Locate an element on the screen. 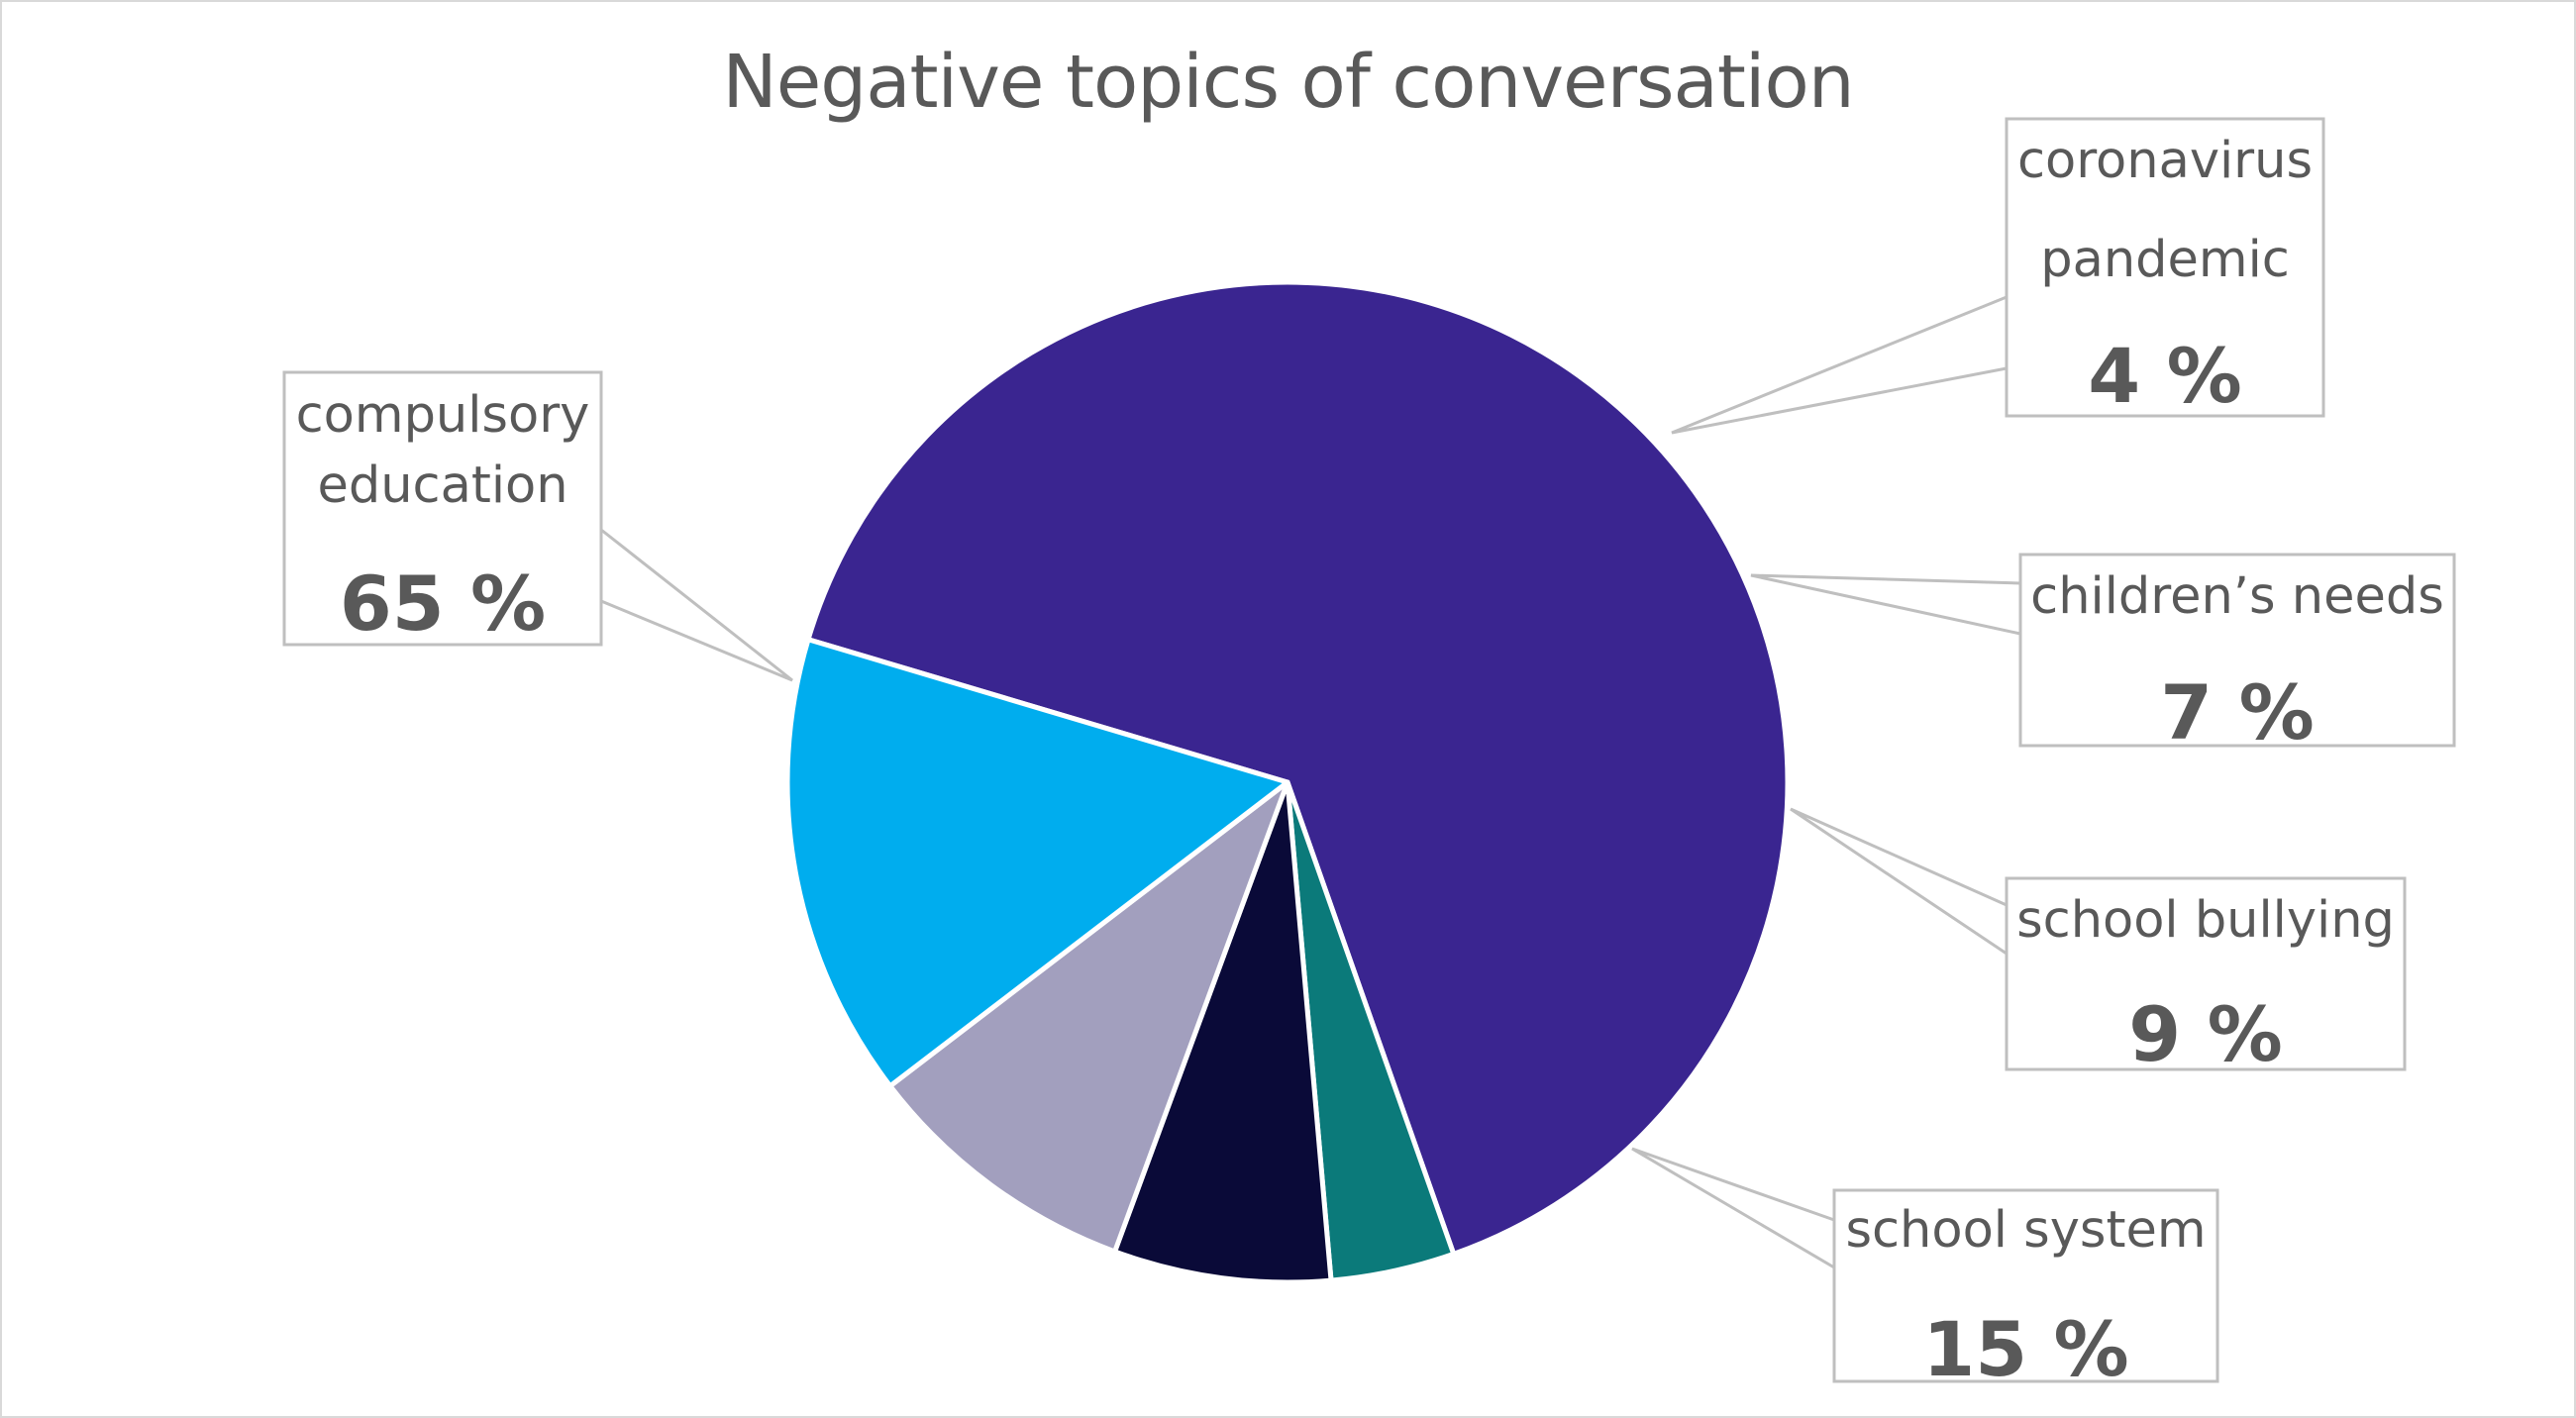  data-label-value-compulsory-education: 65 % is located at coordinates (443, 603).